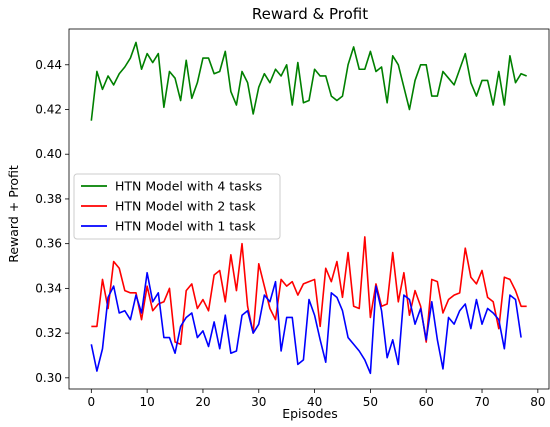 Image resolution: width=550 pixels, height=427 pixels. What do you see at coordinates (185, 226) in the screenshot?
I see `legend-label: HTN Model with 1 task` at bounding box center [185, 226].